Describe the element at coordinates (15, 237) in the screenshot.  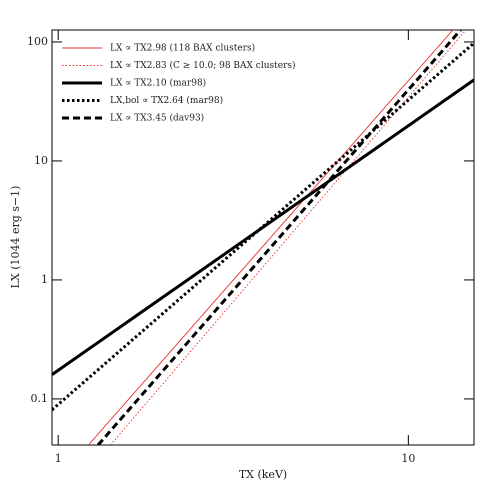
I see `y-axis-label: LX (1044 erg s−1)` at that location.